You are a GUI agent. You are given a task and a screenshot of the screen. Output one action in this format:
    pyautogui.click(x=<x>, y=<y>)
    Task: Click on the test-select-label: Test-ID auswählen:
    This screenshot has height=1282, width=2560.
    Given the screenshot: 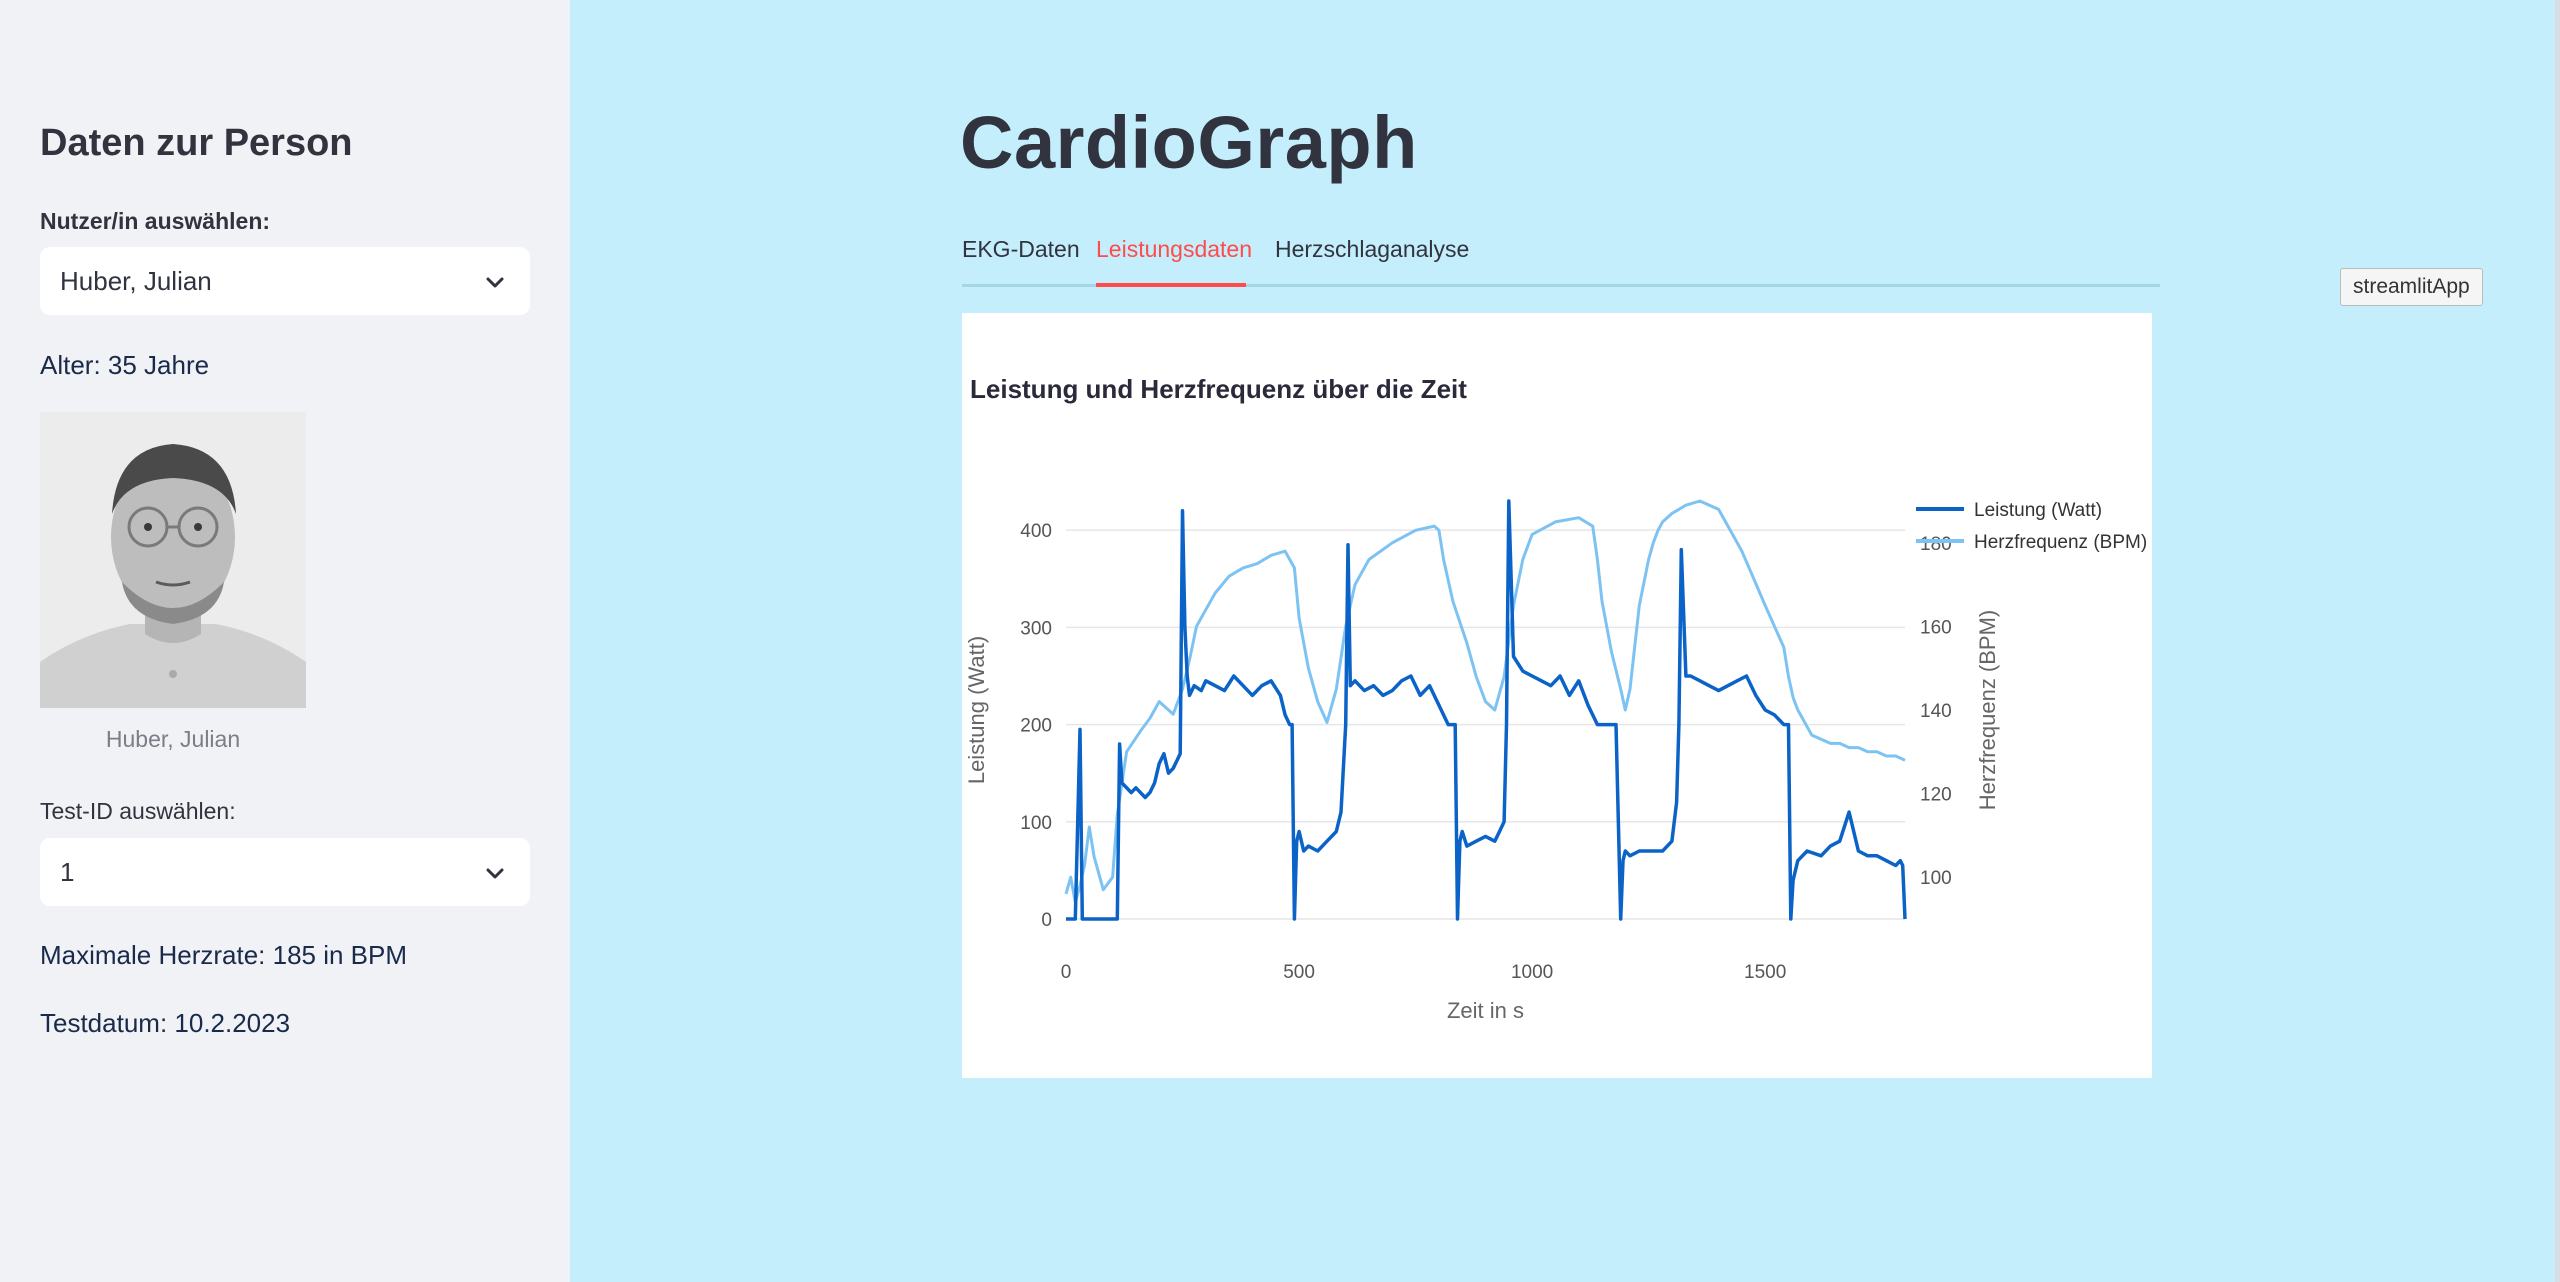 What is the action you would take?
    pyautogui.click(x=138, y=811)
    